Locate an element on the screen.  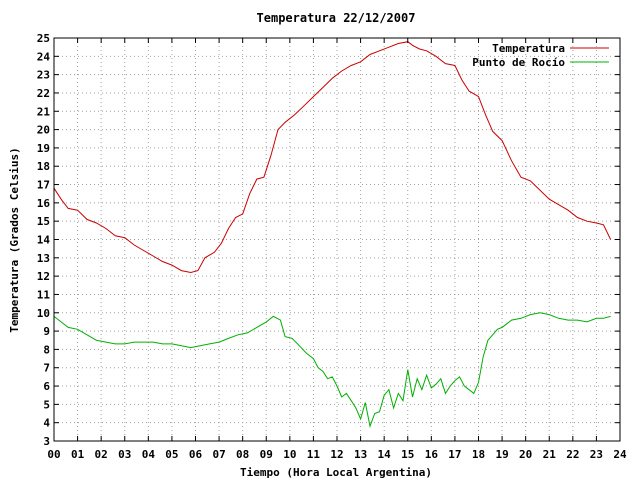
x-tick-label: 22 is located at coordinates (572, 454).